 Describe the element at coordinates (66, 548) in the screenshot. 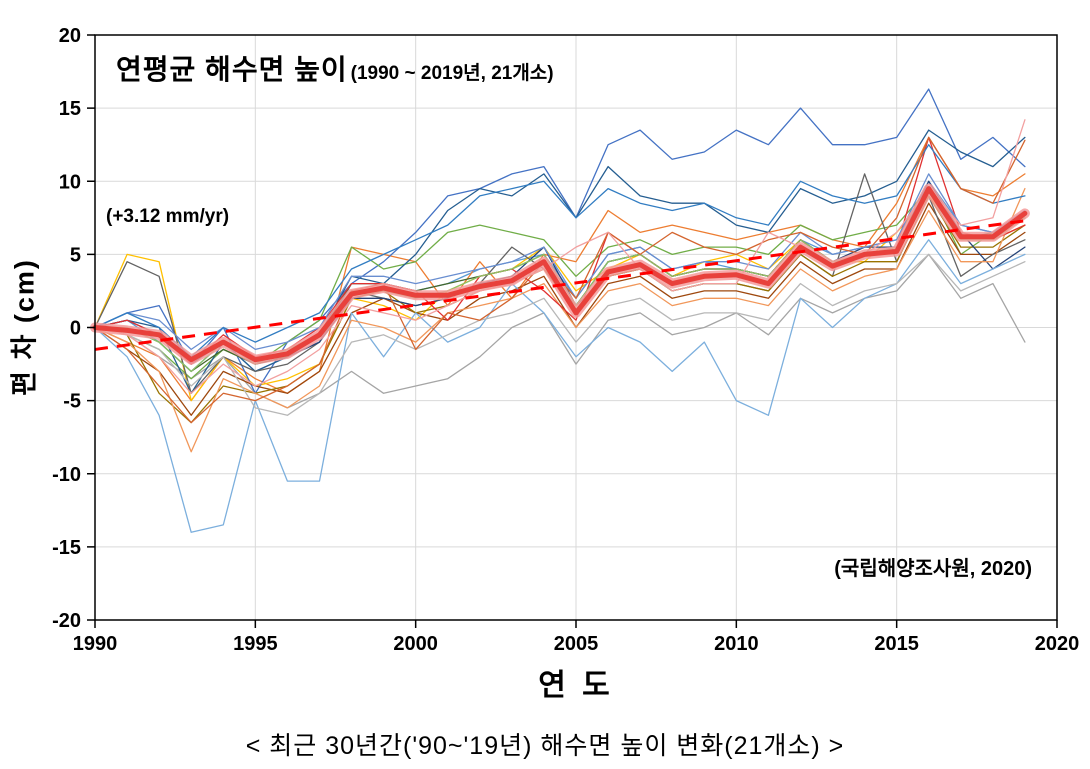

I see `y-tick-label: -15` at that location.